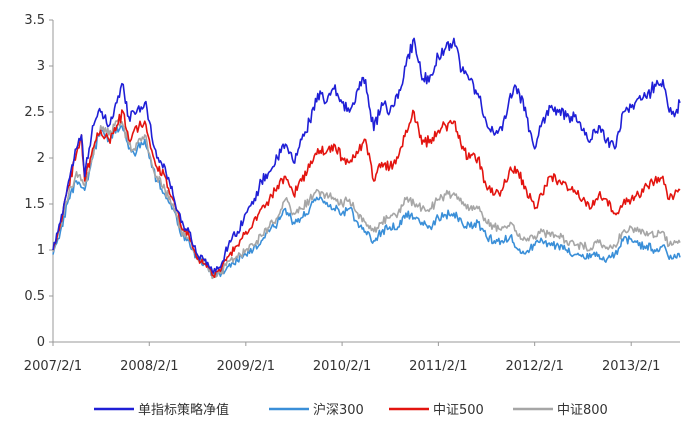  I want to click on legend-label-1: 沪深300, so click(338, 410).